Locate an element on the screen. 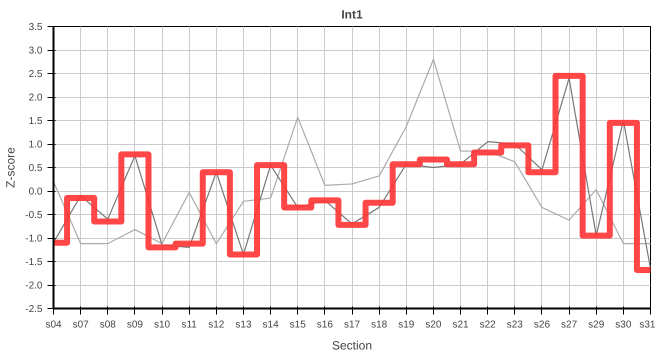 The height and width of the screenshot is (360, 660). x-tick-label: s19 is located at coordinates (406, 325).